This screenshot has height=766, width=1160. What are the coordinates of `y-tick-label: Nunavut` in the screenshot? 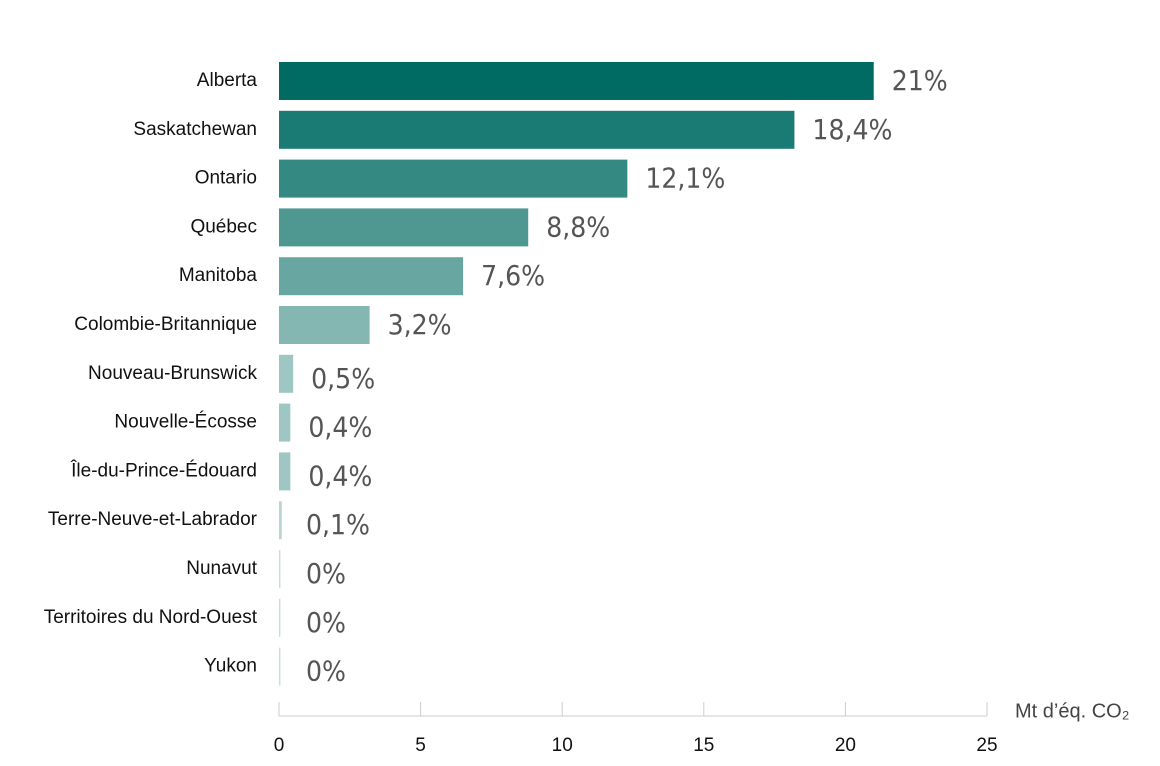 It's located at (221, 568).